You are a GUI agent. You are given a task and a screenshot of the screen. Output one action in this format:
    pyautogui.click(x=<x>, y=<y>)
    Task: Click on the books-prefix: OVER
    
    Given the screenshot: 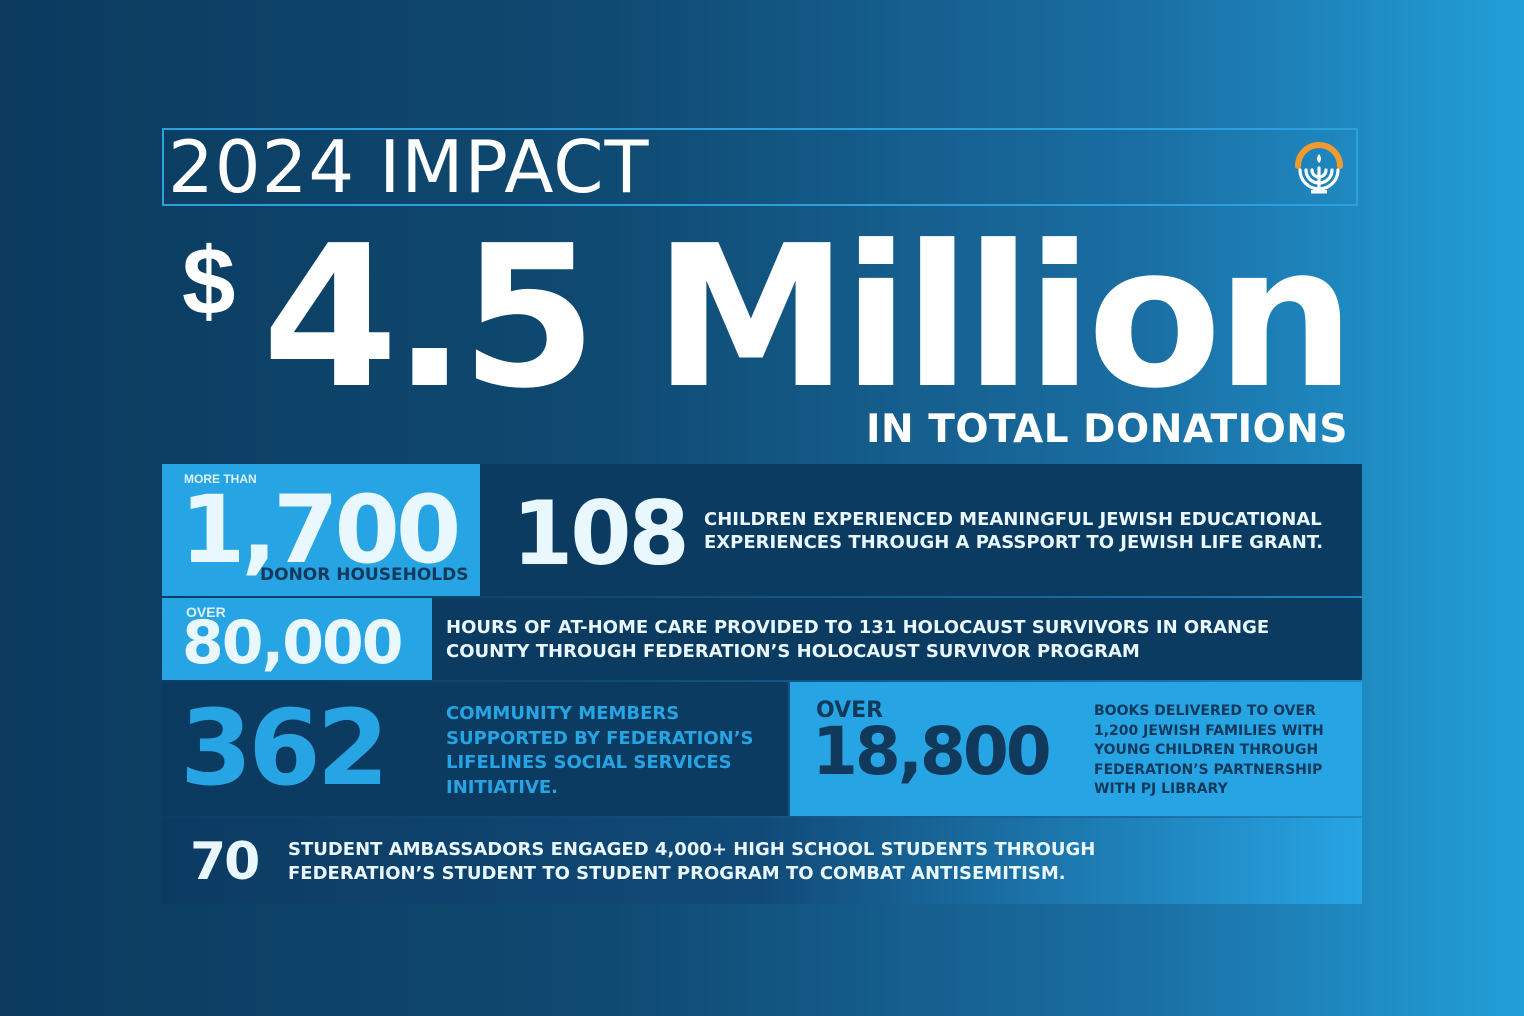 What is the action you would take?
    pyautogui.click(x=850, y=710)
    